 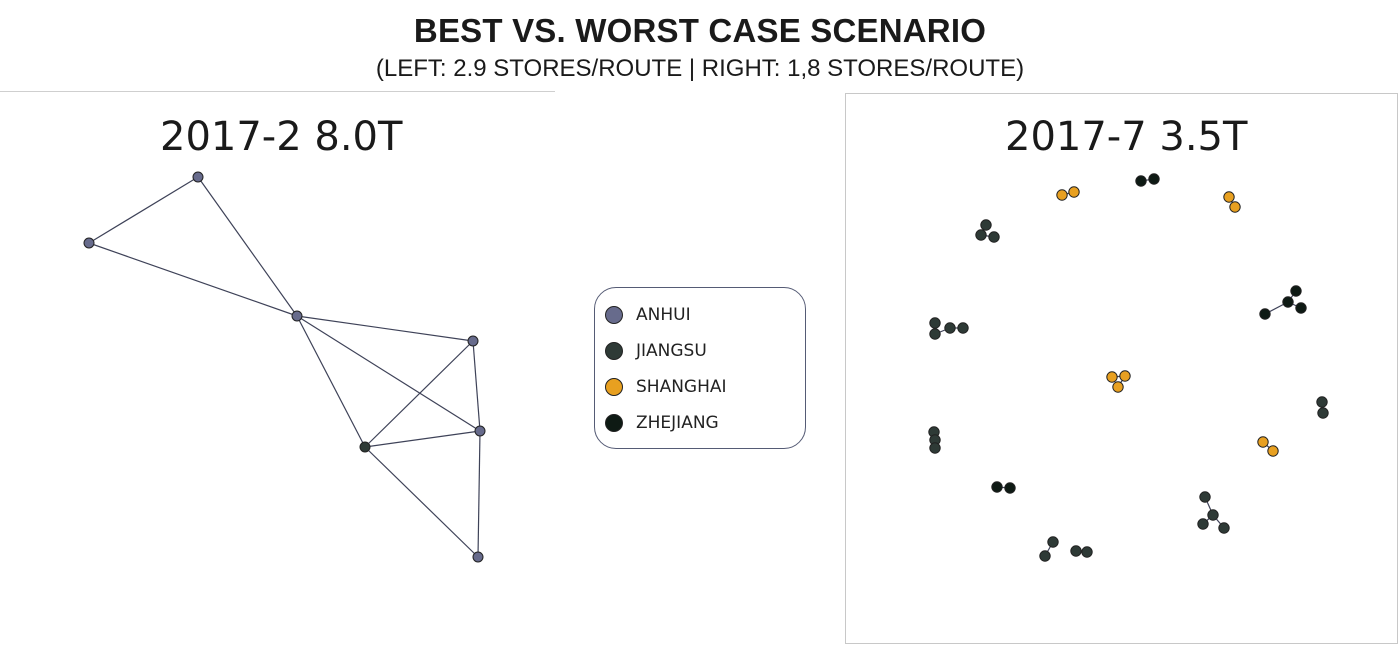 What do you see at coordinates (614, 315) in the screenshot?
I see `legend-swatch-anhui` at bounding box center [614, 315].